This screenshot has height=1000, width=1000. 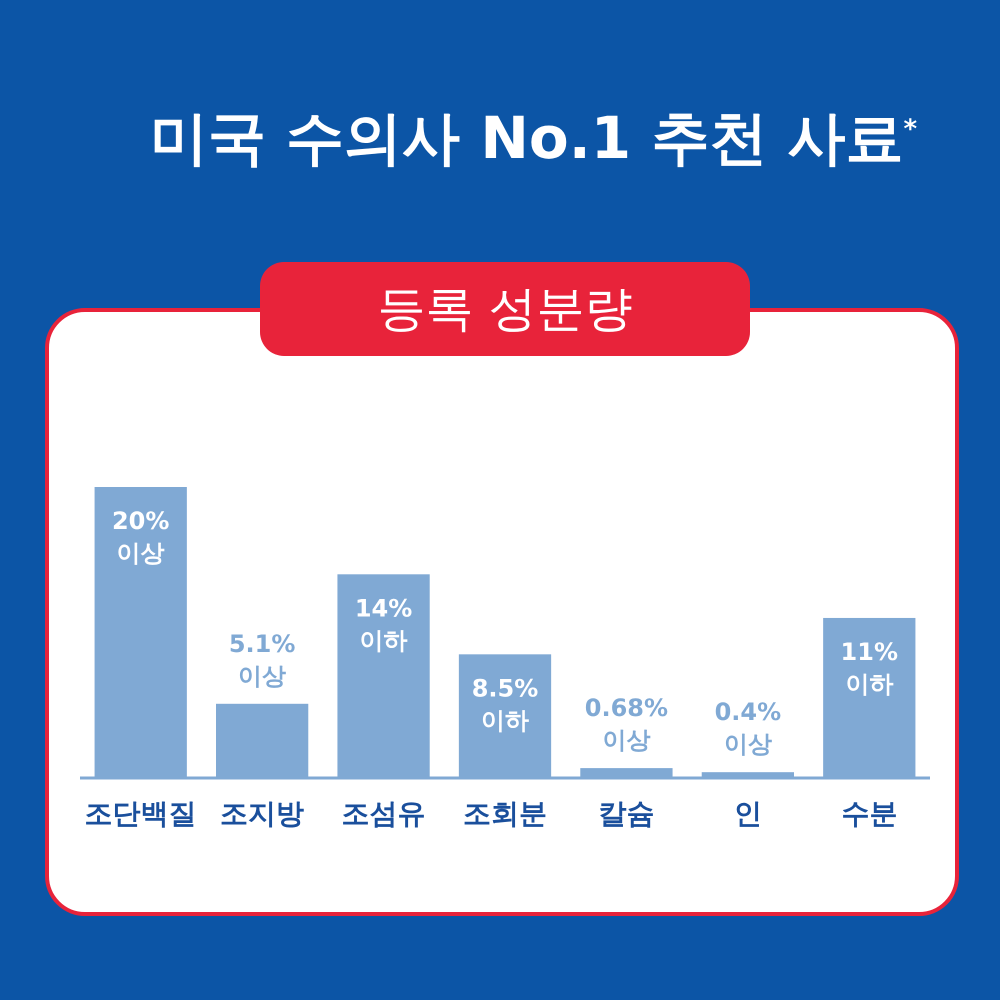 I want to click on data-label: 8.5% 이하, so click(x=505, y=704).